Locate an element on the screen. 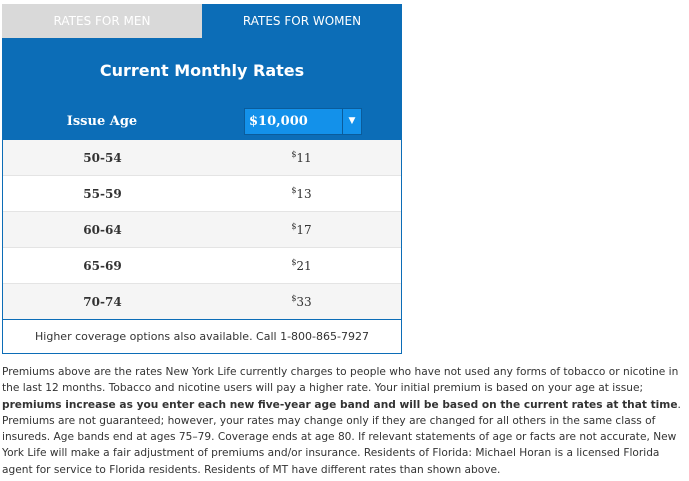 This screenshot has width=689, height=481. tab-rates-for-women: RATES FOR WOMEN is located at coordinates (302, 21).